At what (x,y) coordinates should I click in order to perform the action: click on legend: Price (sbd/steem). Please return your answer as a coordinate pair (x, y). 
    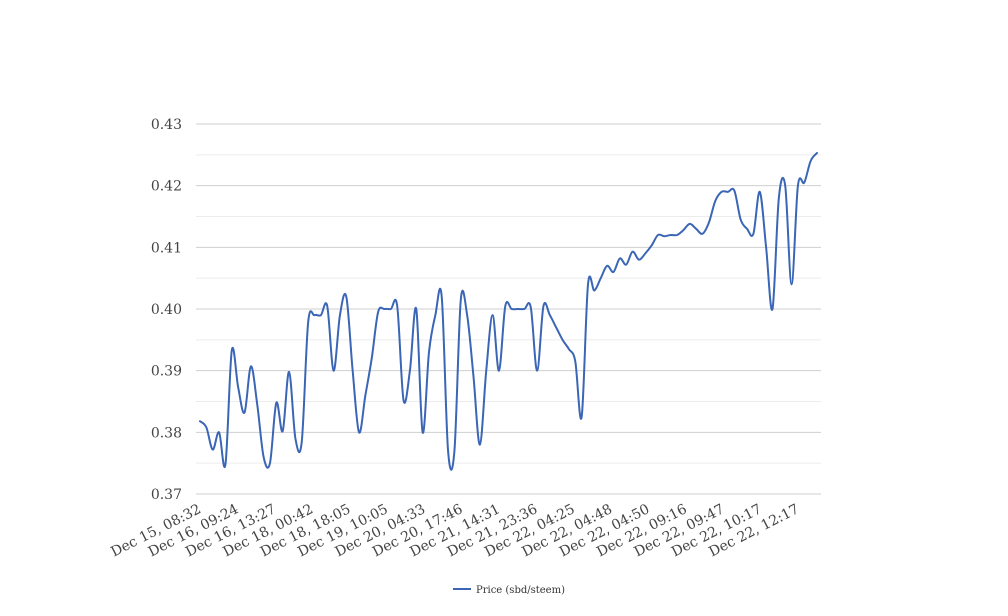
    Looking at the image, I should click on (509, 590).